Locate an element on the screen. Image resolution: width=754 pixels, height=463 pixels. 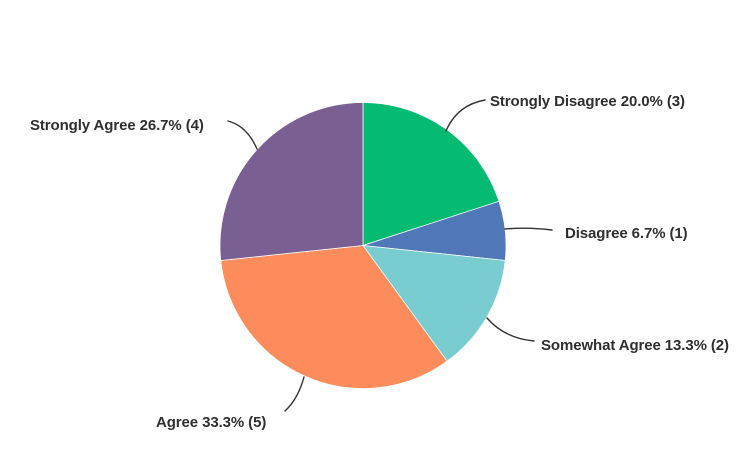
leader-line-strongly-agree is located at coordinates (242, 135).